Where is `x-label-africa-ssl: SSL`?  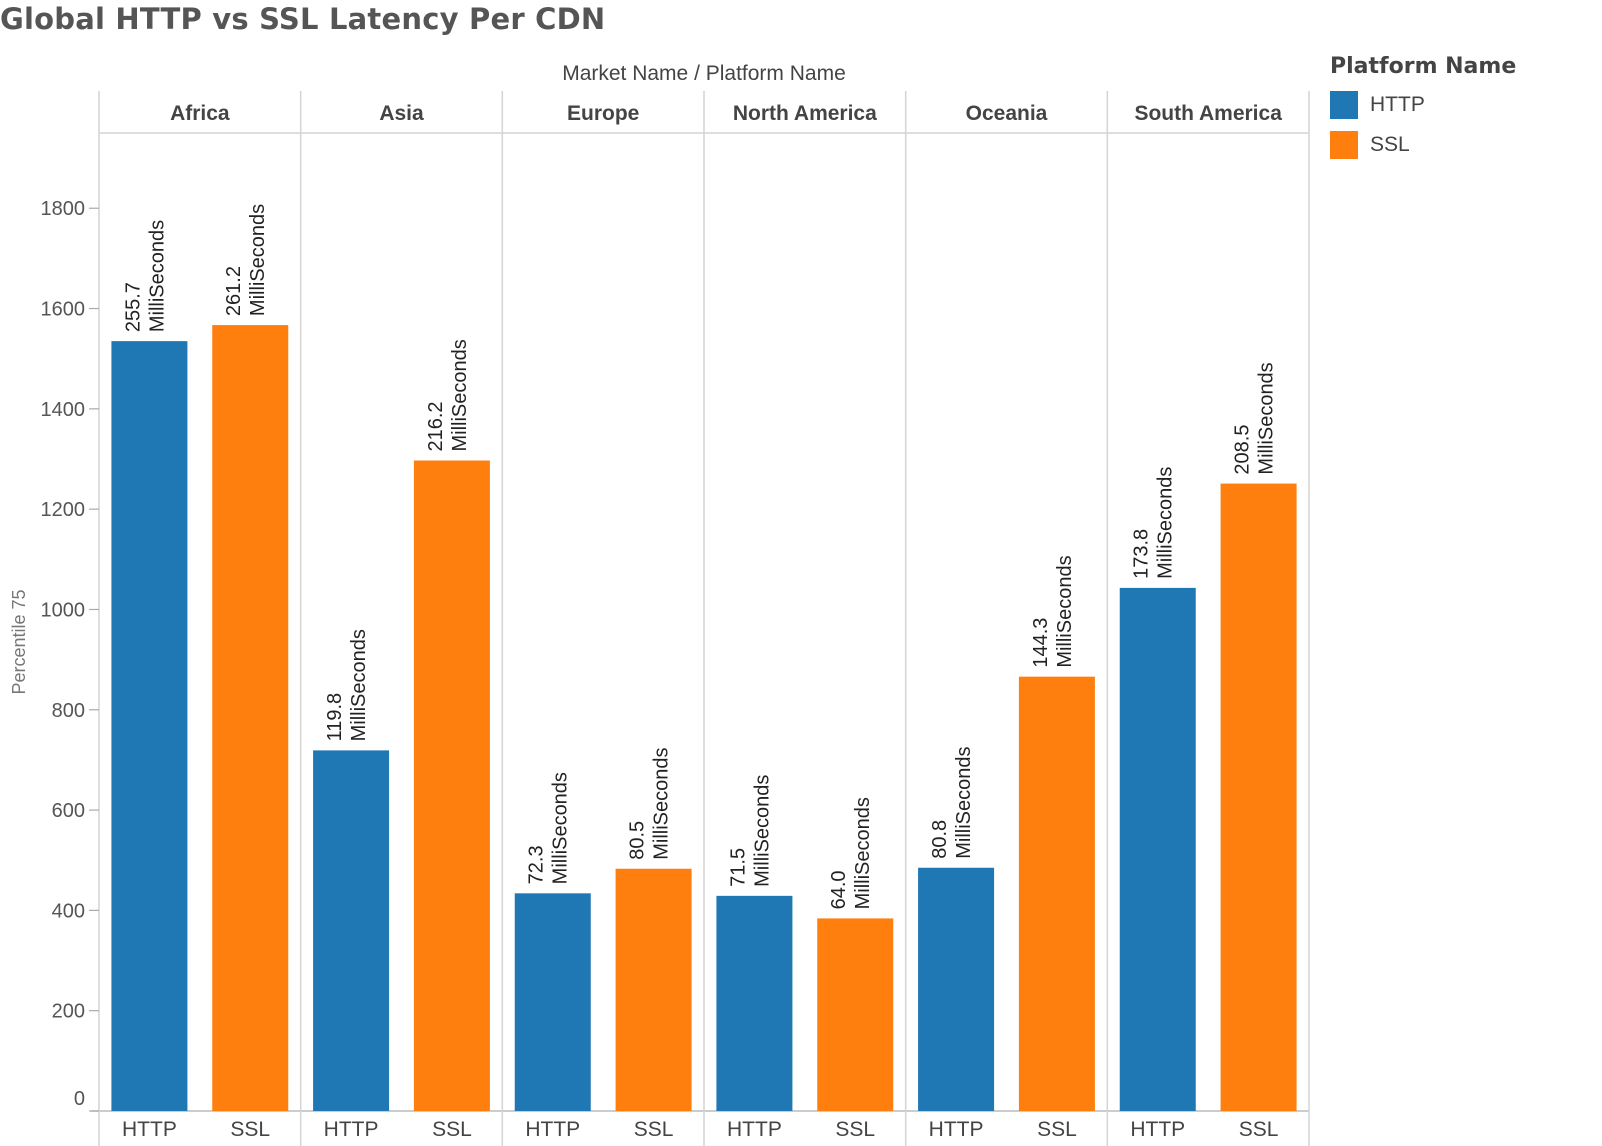
x-label-africa-ssl: SSL is located at coordinates (250, 1129).